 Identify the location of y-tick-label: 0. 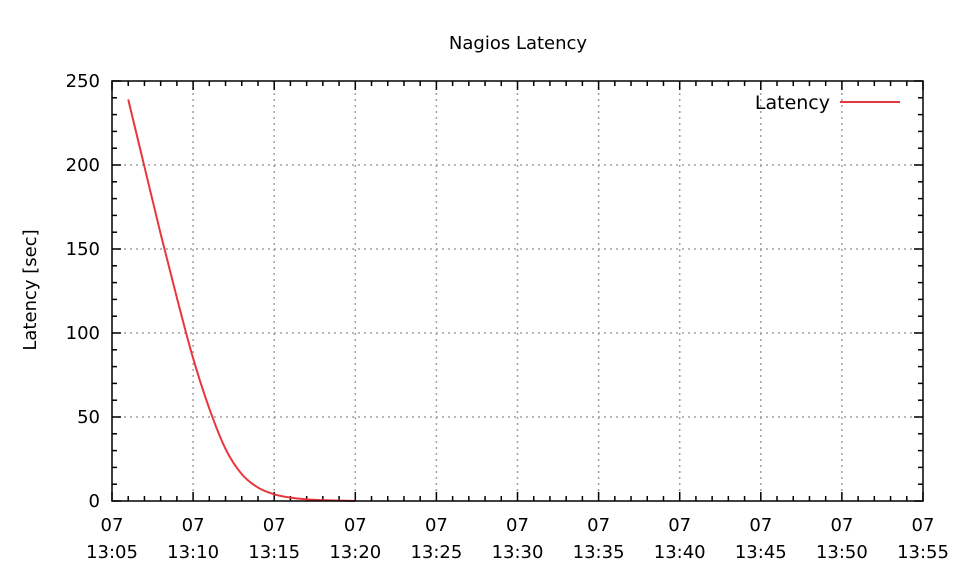
(94, 501).